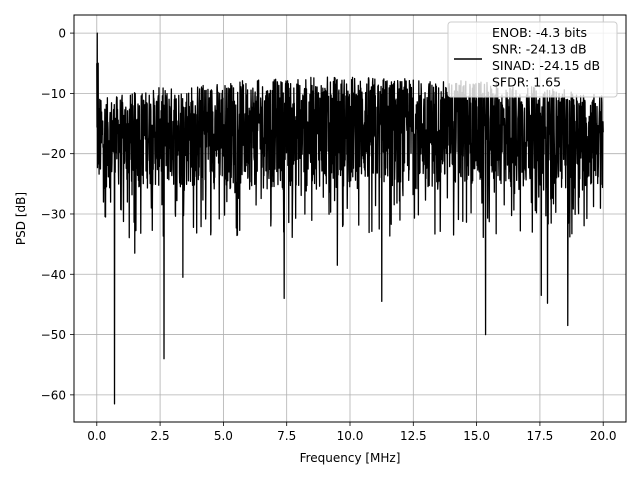 The image size is (640, 480). Describe the element at coordinates (286, 436) in the screenshot. I see `x-tick-label: 7.5` at that location.